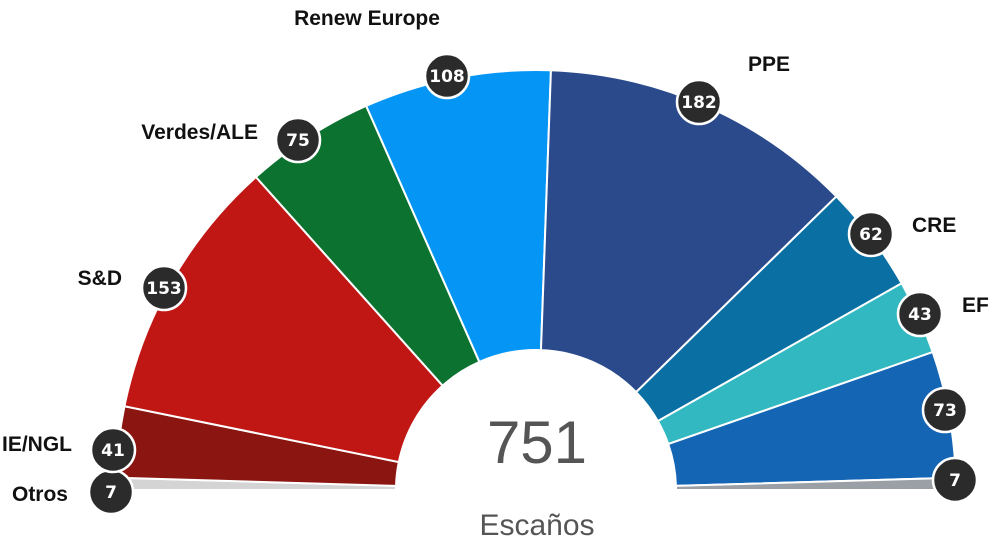 This screenshot has height=557, width=990. I want to click on seat-badge-seg-9: 7, so click(955, 480).